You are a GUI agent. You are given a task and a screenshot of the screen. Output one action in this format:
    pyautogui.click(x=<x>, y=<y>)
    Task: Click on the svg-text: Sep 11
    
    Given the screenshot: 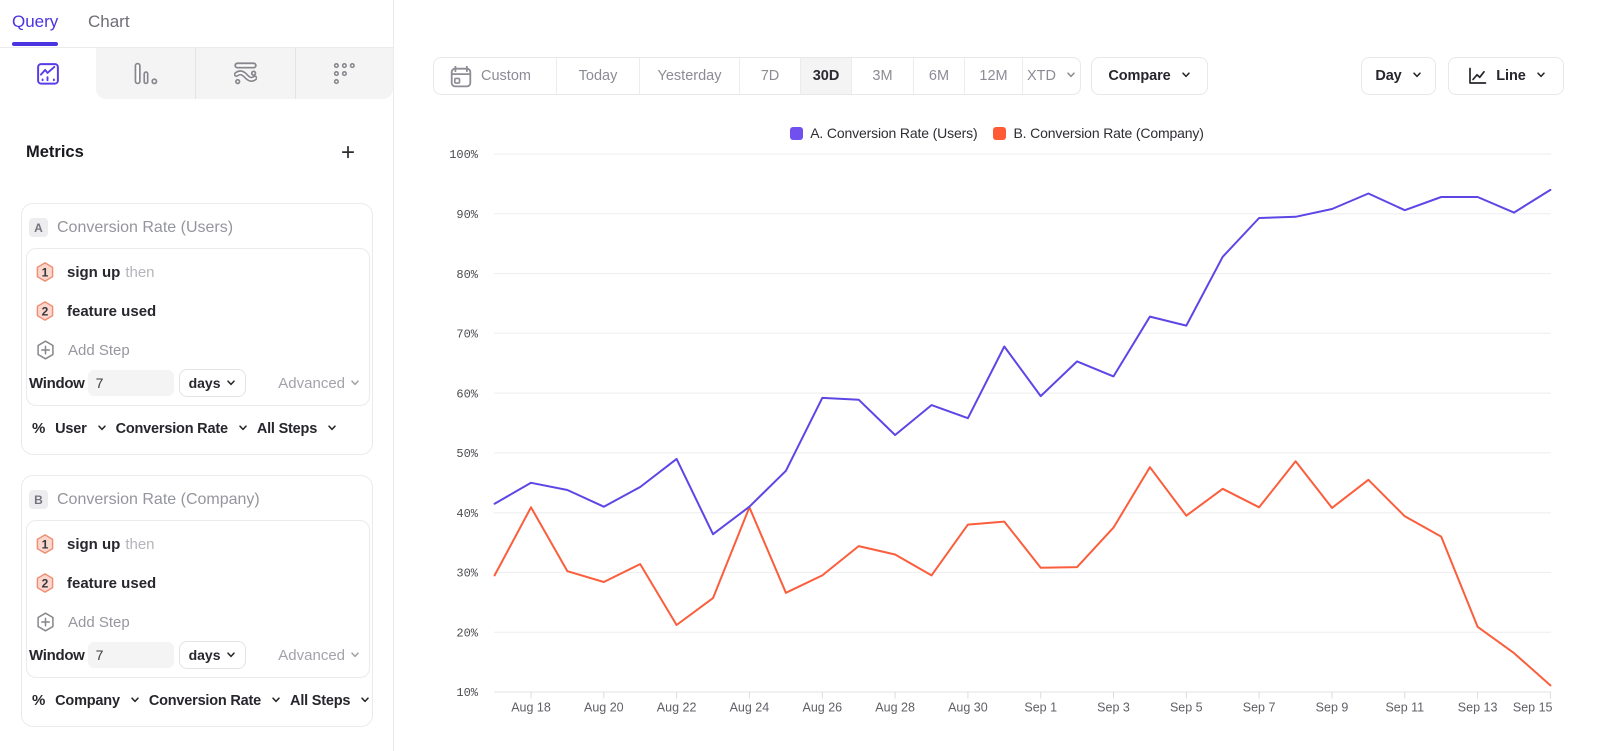 What is the action you would take?
    pyautogui.click(x=1404, y=708)
    